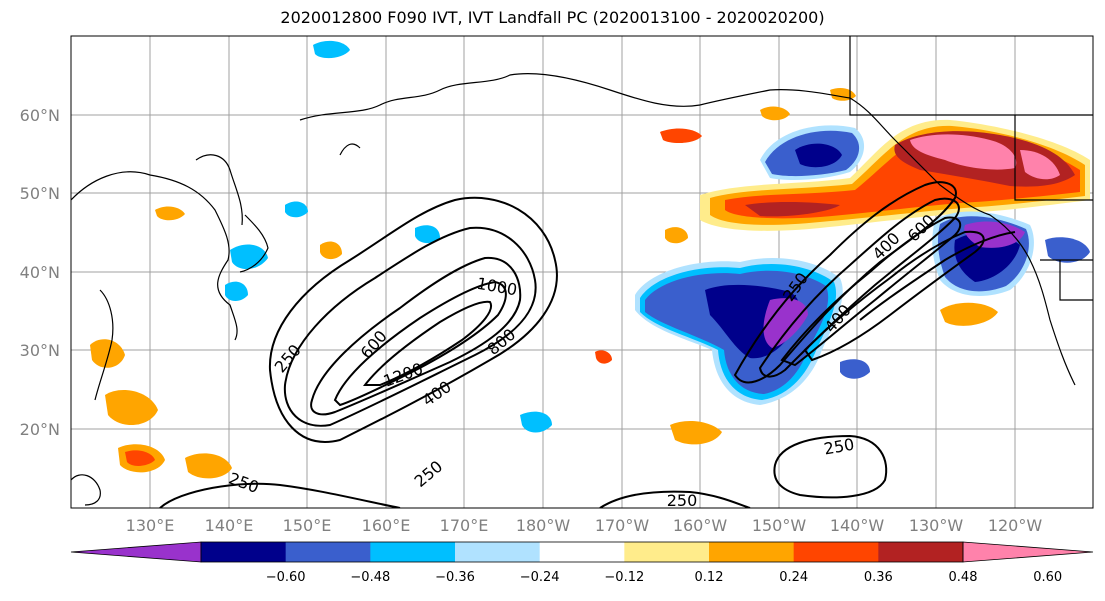 The height and width of the screenshot is (601, 1105). Describe the element at coordinates (963, 577) in the screenshot. I see `colorbar-tick-label: 0.48` at that location.